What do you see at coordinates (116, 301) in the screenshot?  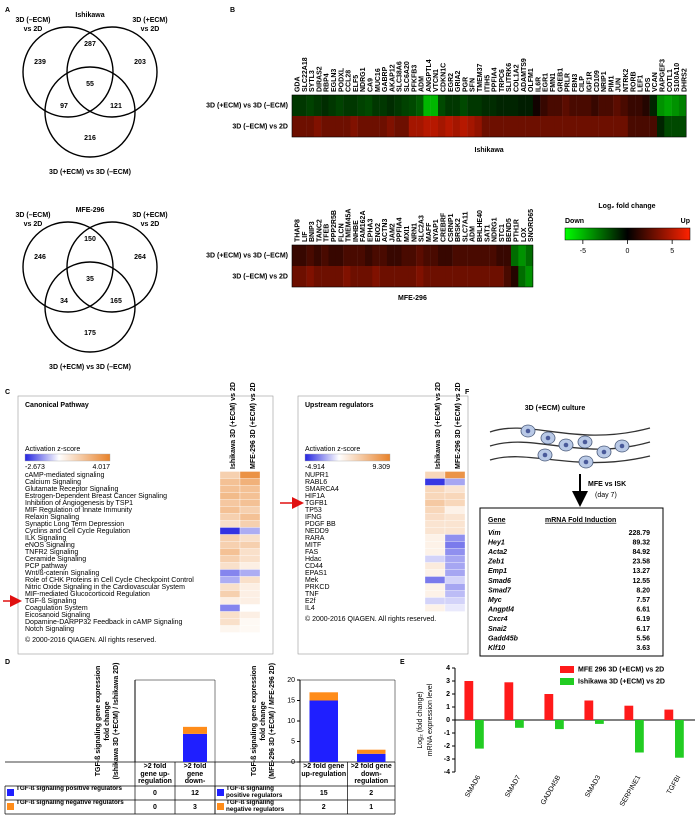 I see `venn-count: 165` at bounding box center [116, 301].